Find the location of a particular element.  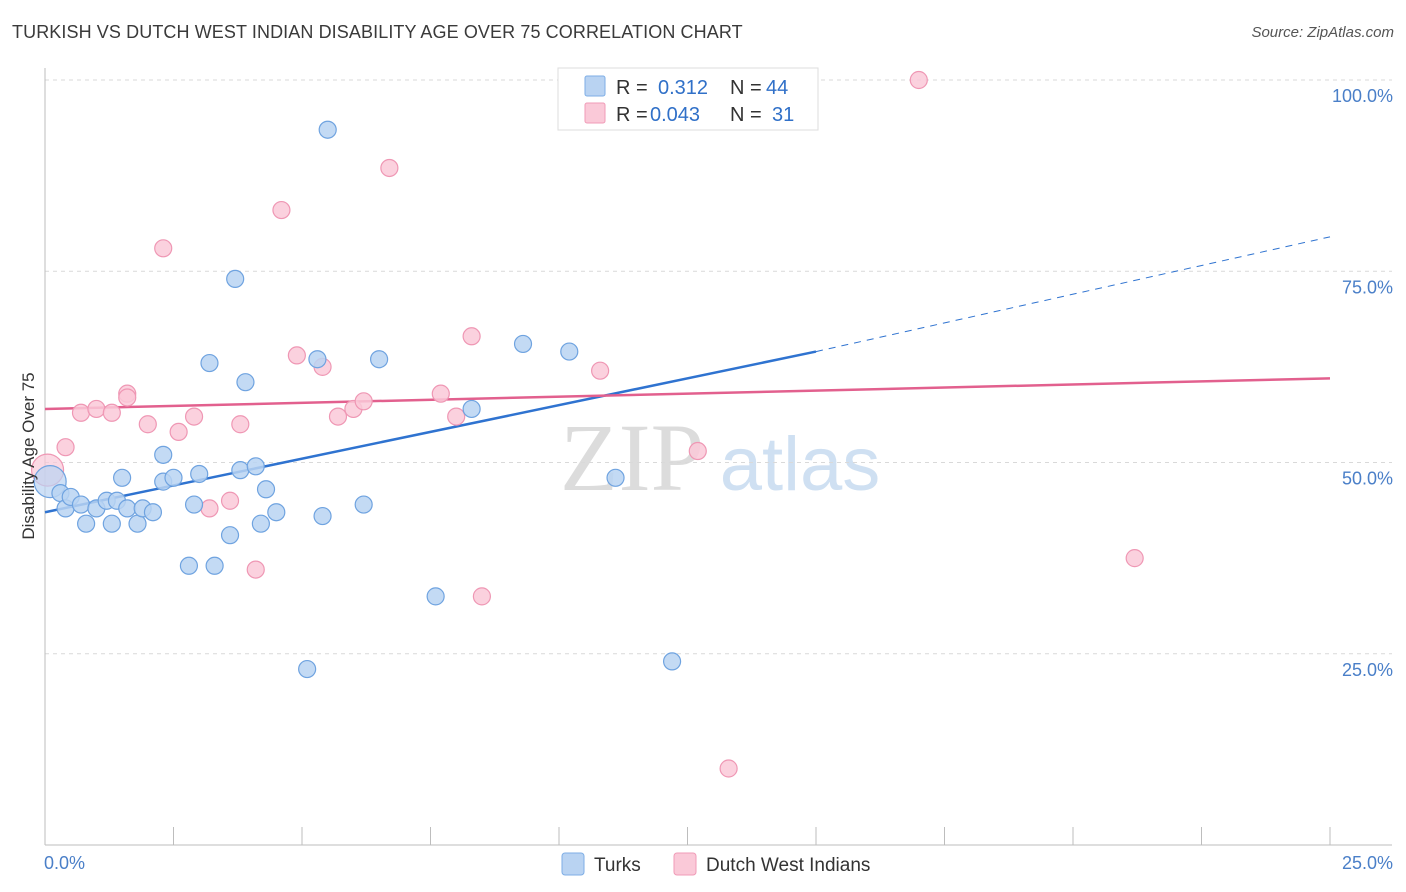

watermark-atlas: atlas is located at coordinates (800, 464).